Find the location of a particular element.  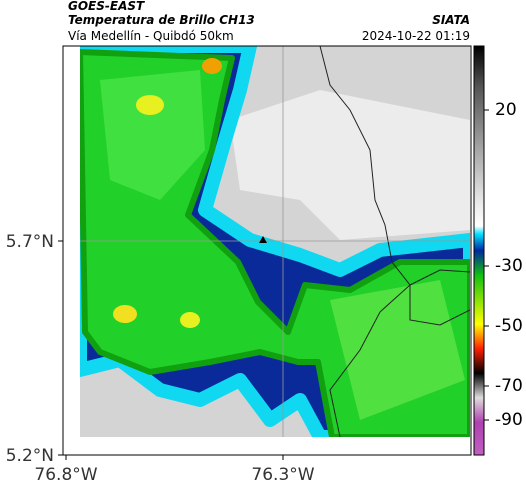

colorbar is located at coordinates (479, 250).